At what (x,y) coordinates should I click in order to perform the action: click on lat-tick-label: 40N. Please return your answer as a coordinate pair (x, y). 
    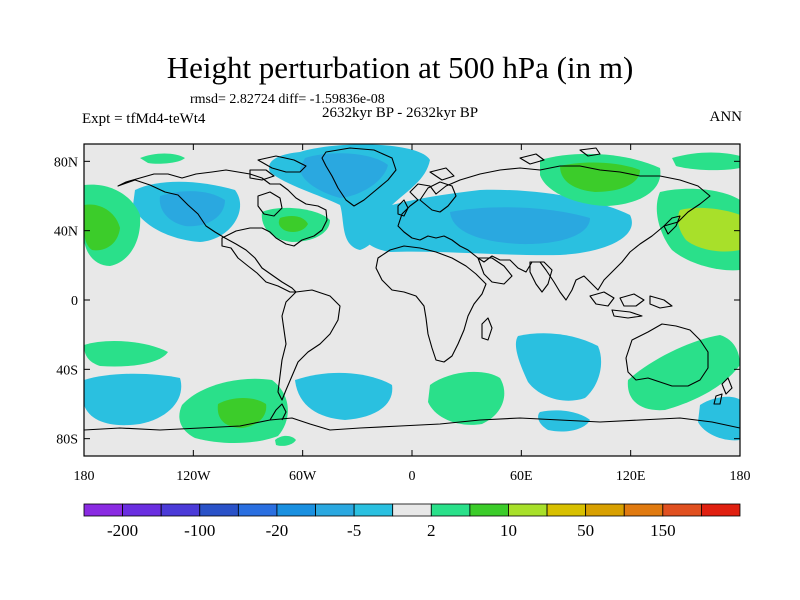
    Looking at the image, I should click on (66, 232).